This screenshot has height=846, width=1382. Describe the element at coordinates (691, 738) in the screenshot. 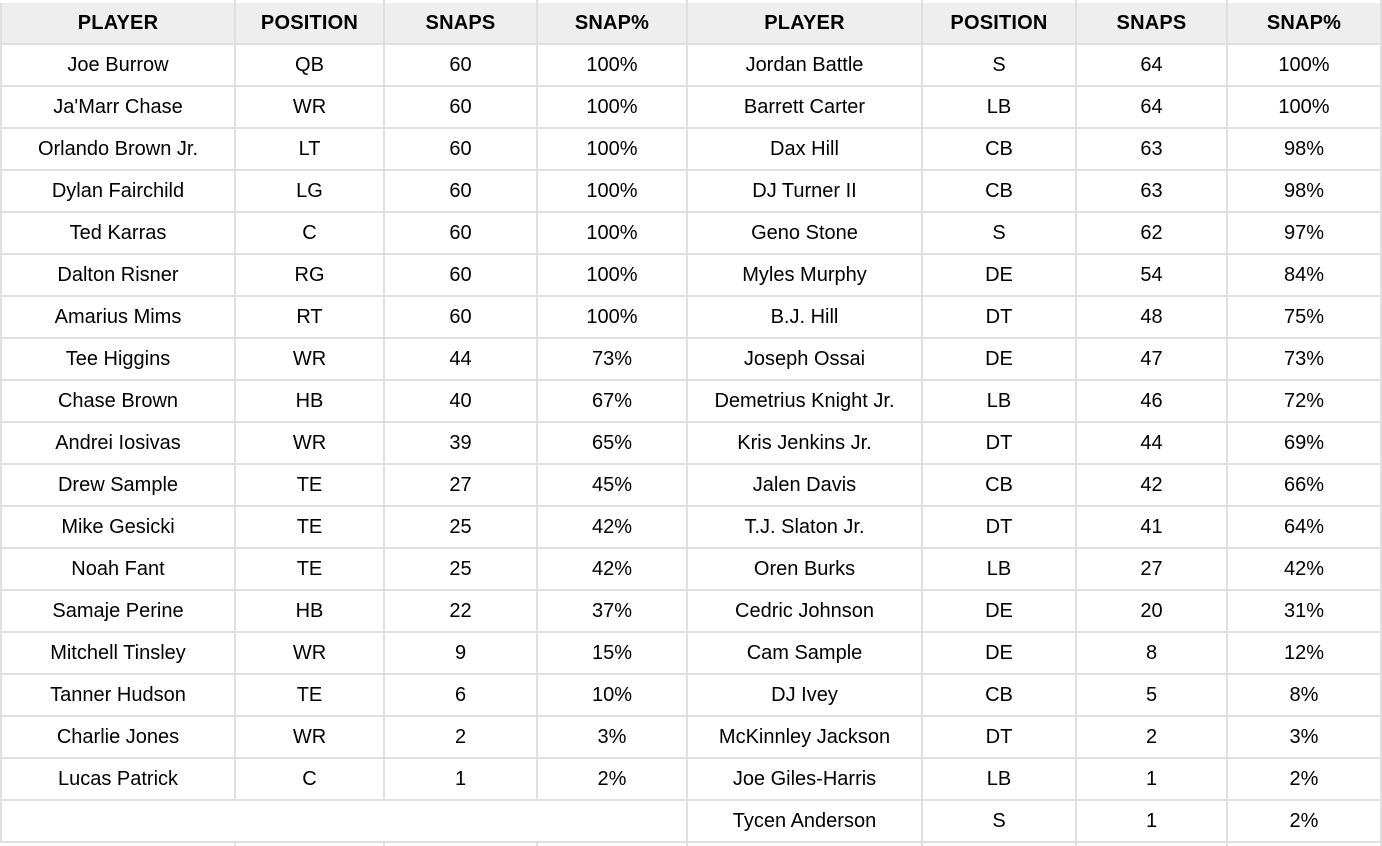

I see `table-row: Charlie Jones WR 2 3% McKinnley Jackson DT 2 3%` at that location.